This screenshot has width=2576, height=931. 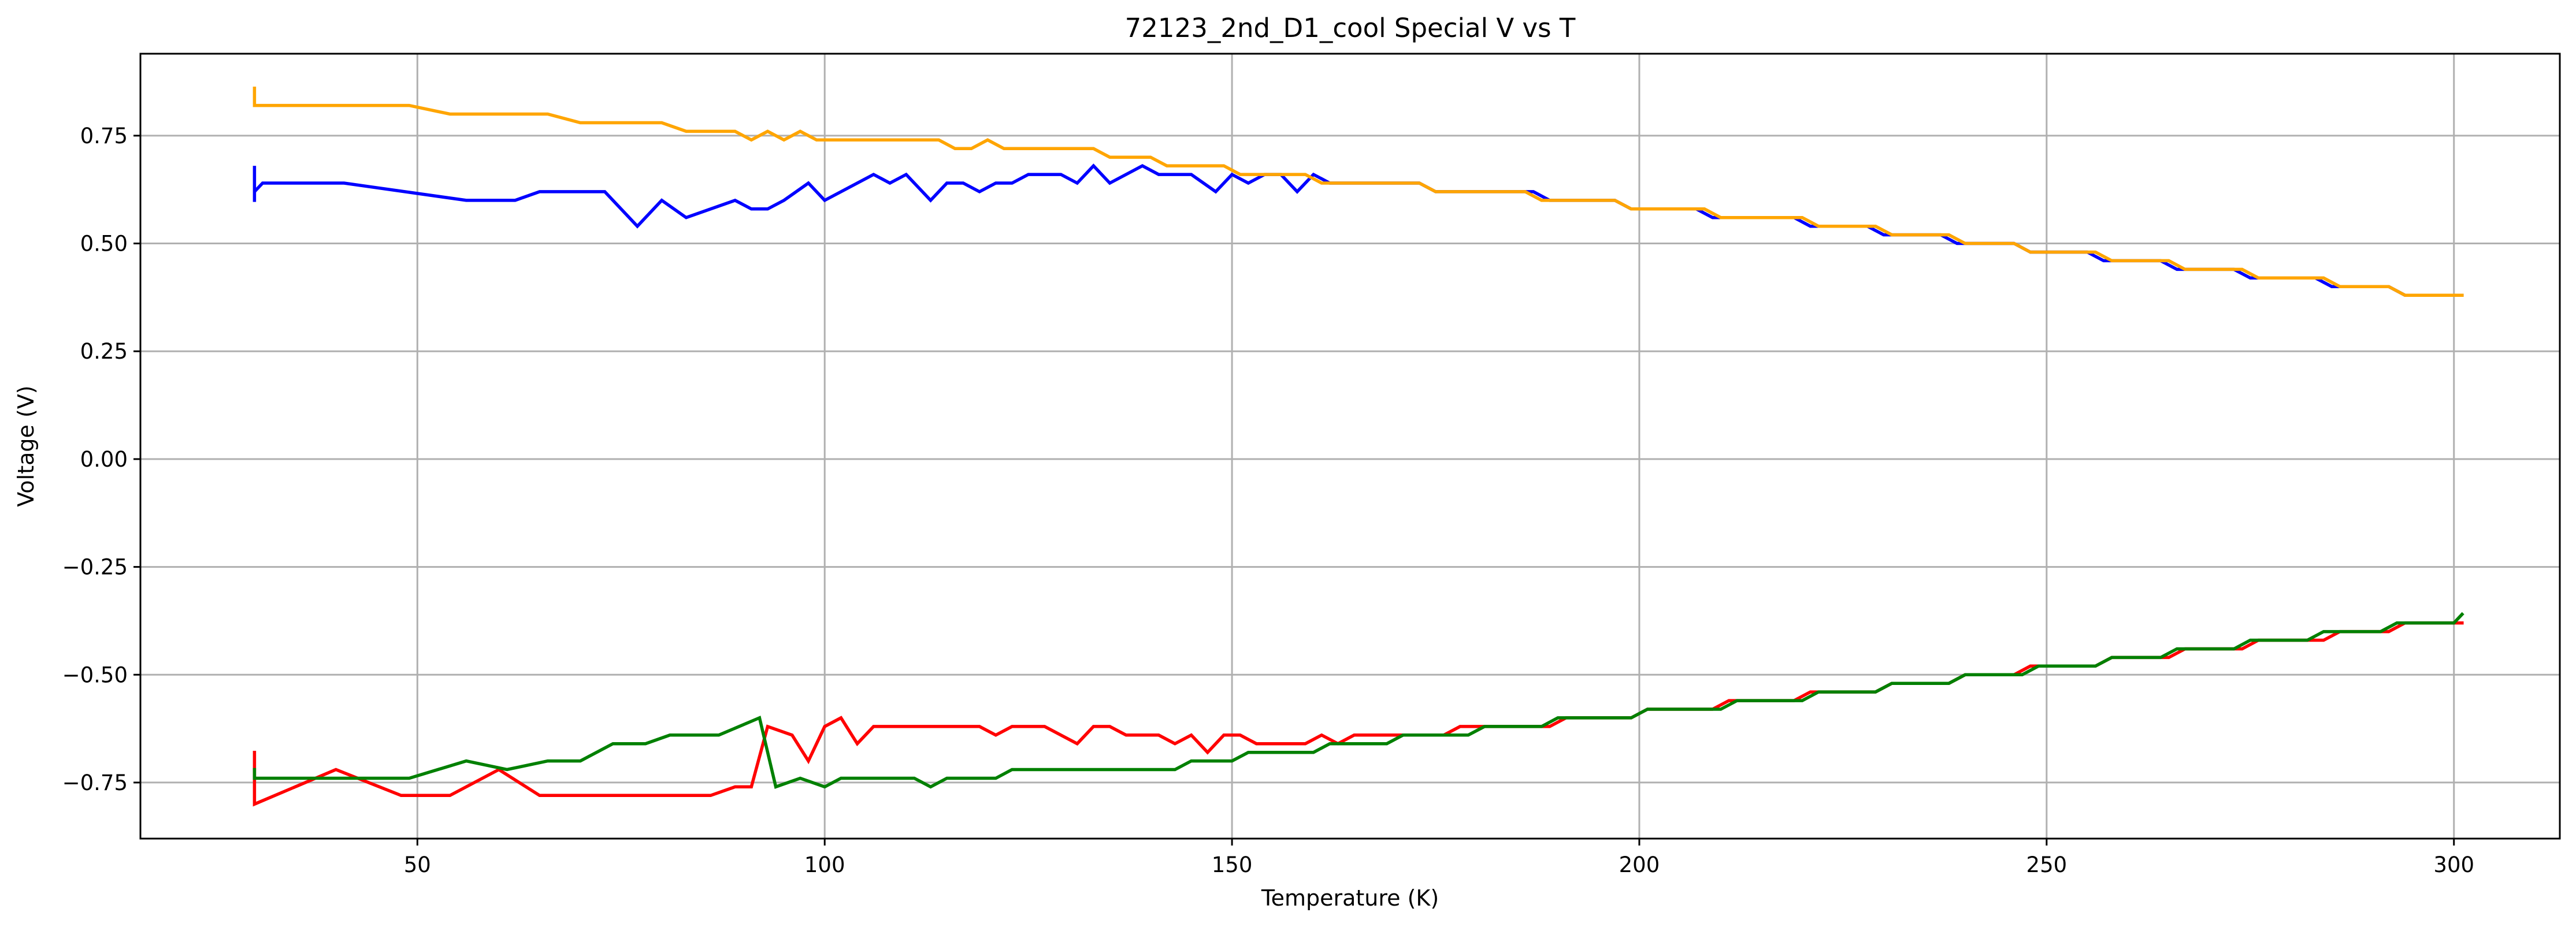 I want to click on y-tick-label: −0.25, so click(x=95, y=567).